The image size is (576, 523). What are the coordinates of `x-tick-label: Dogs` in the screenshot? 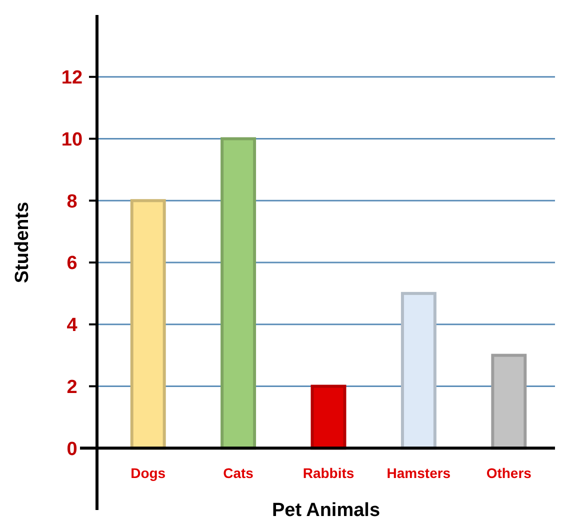 It's located at (148, 473).